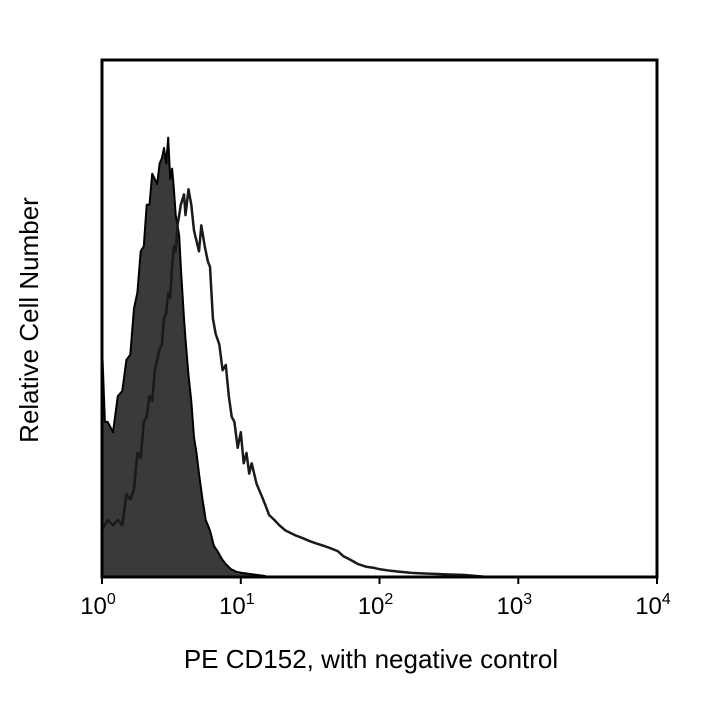 The image size is (720, 720). I want to click on filled-histogram-series, so click(184, 357).